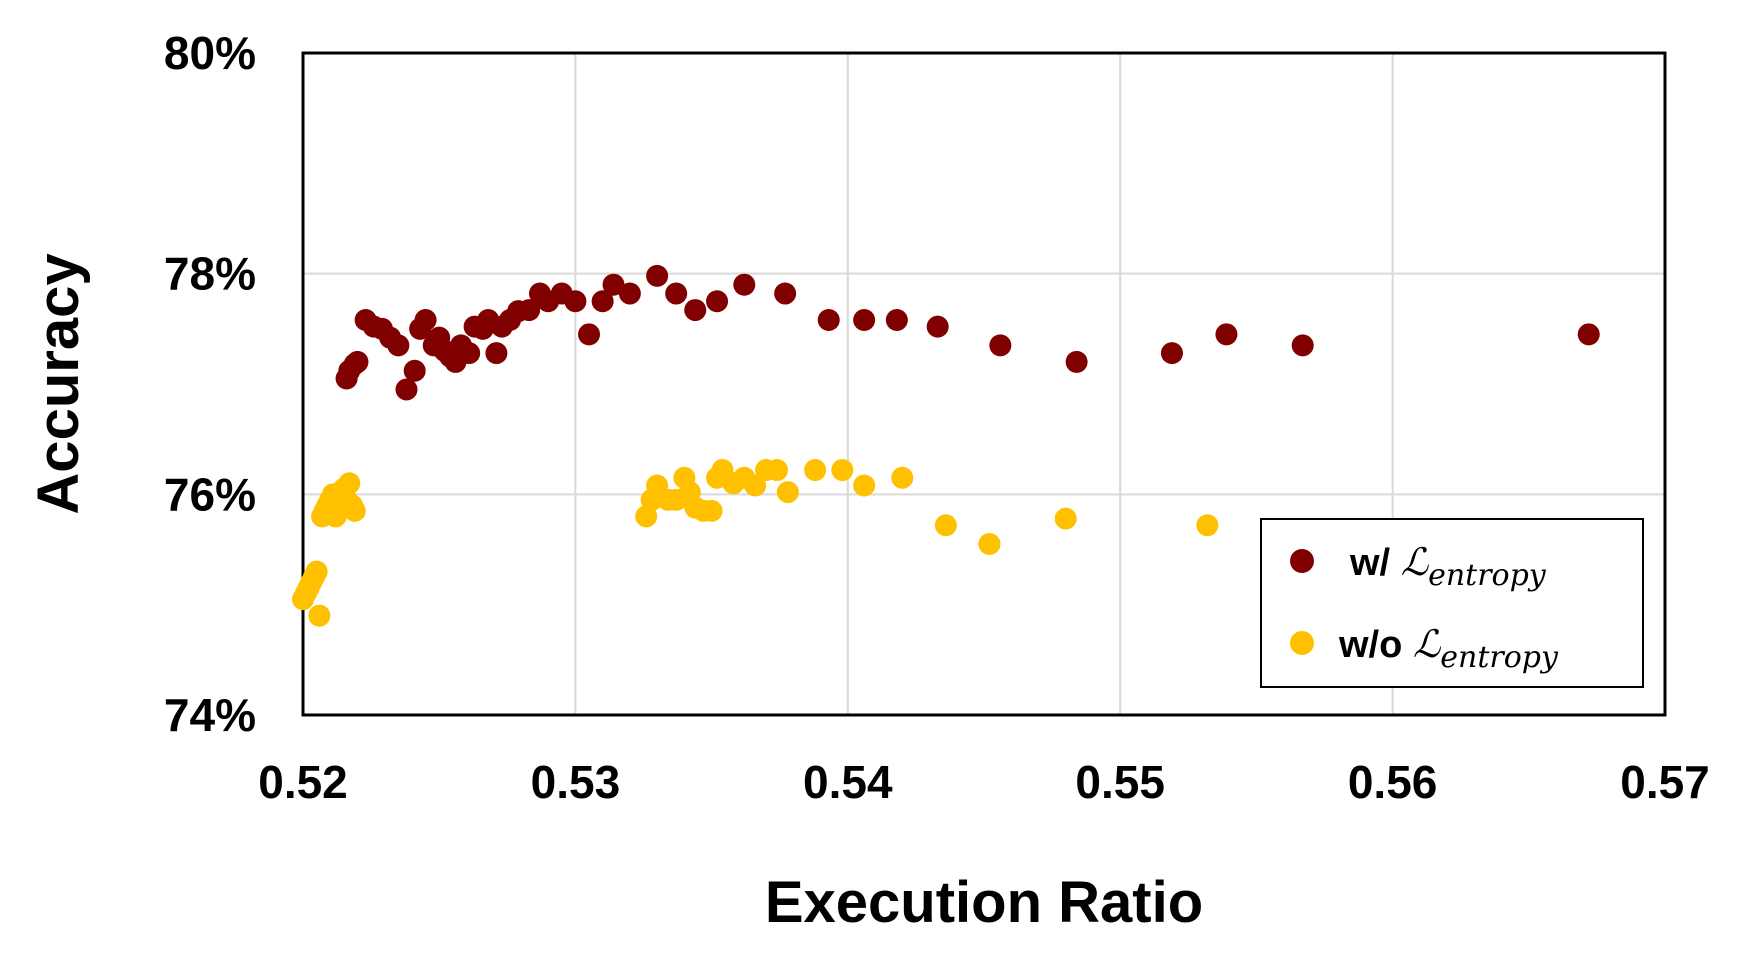  Describe the element at coordinates (210, 53) in the screenshot. I see `y-tick-label: 80%` at that location.